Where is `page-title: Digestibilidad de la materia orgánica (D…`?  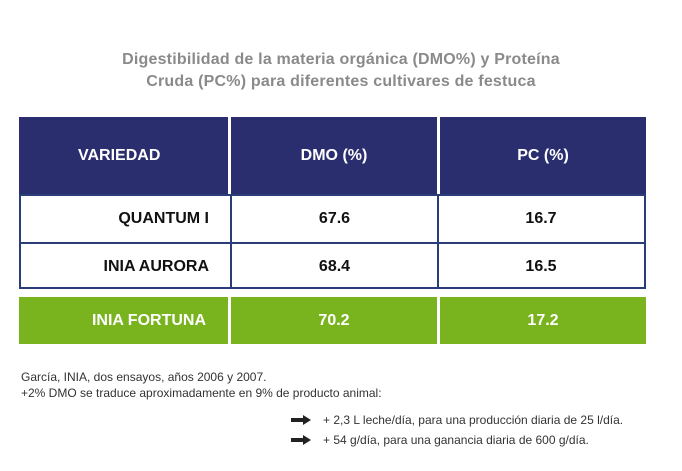 page-title: Digestibilidad de la materia orgánica (D… is located at coordinates (341, 71).